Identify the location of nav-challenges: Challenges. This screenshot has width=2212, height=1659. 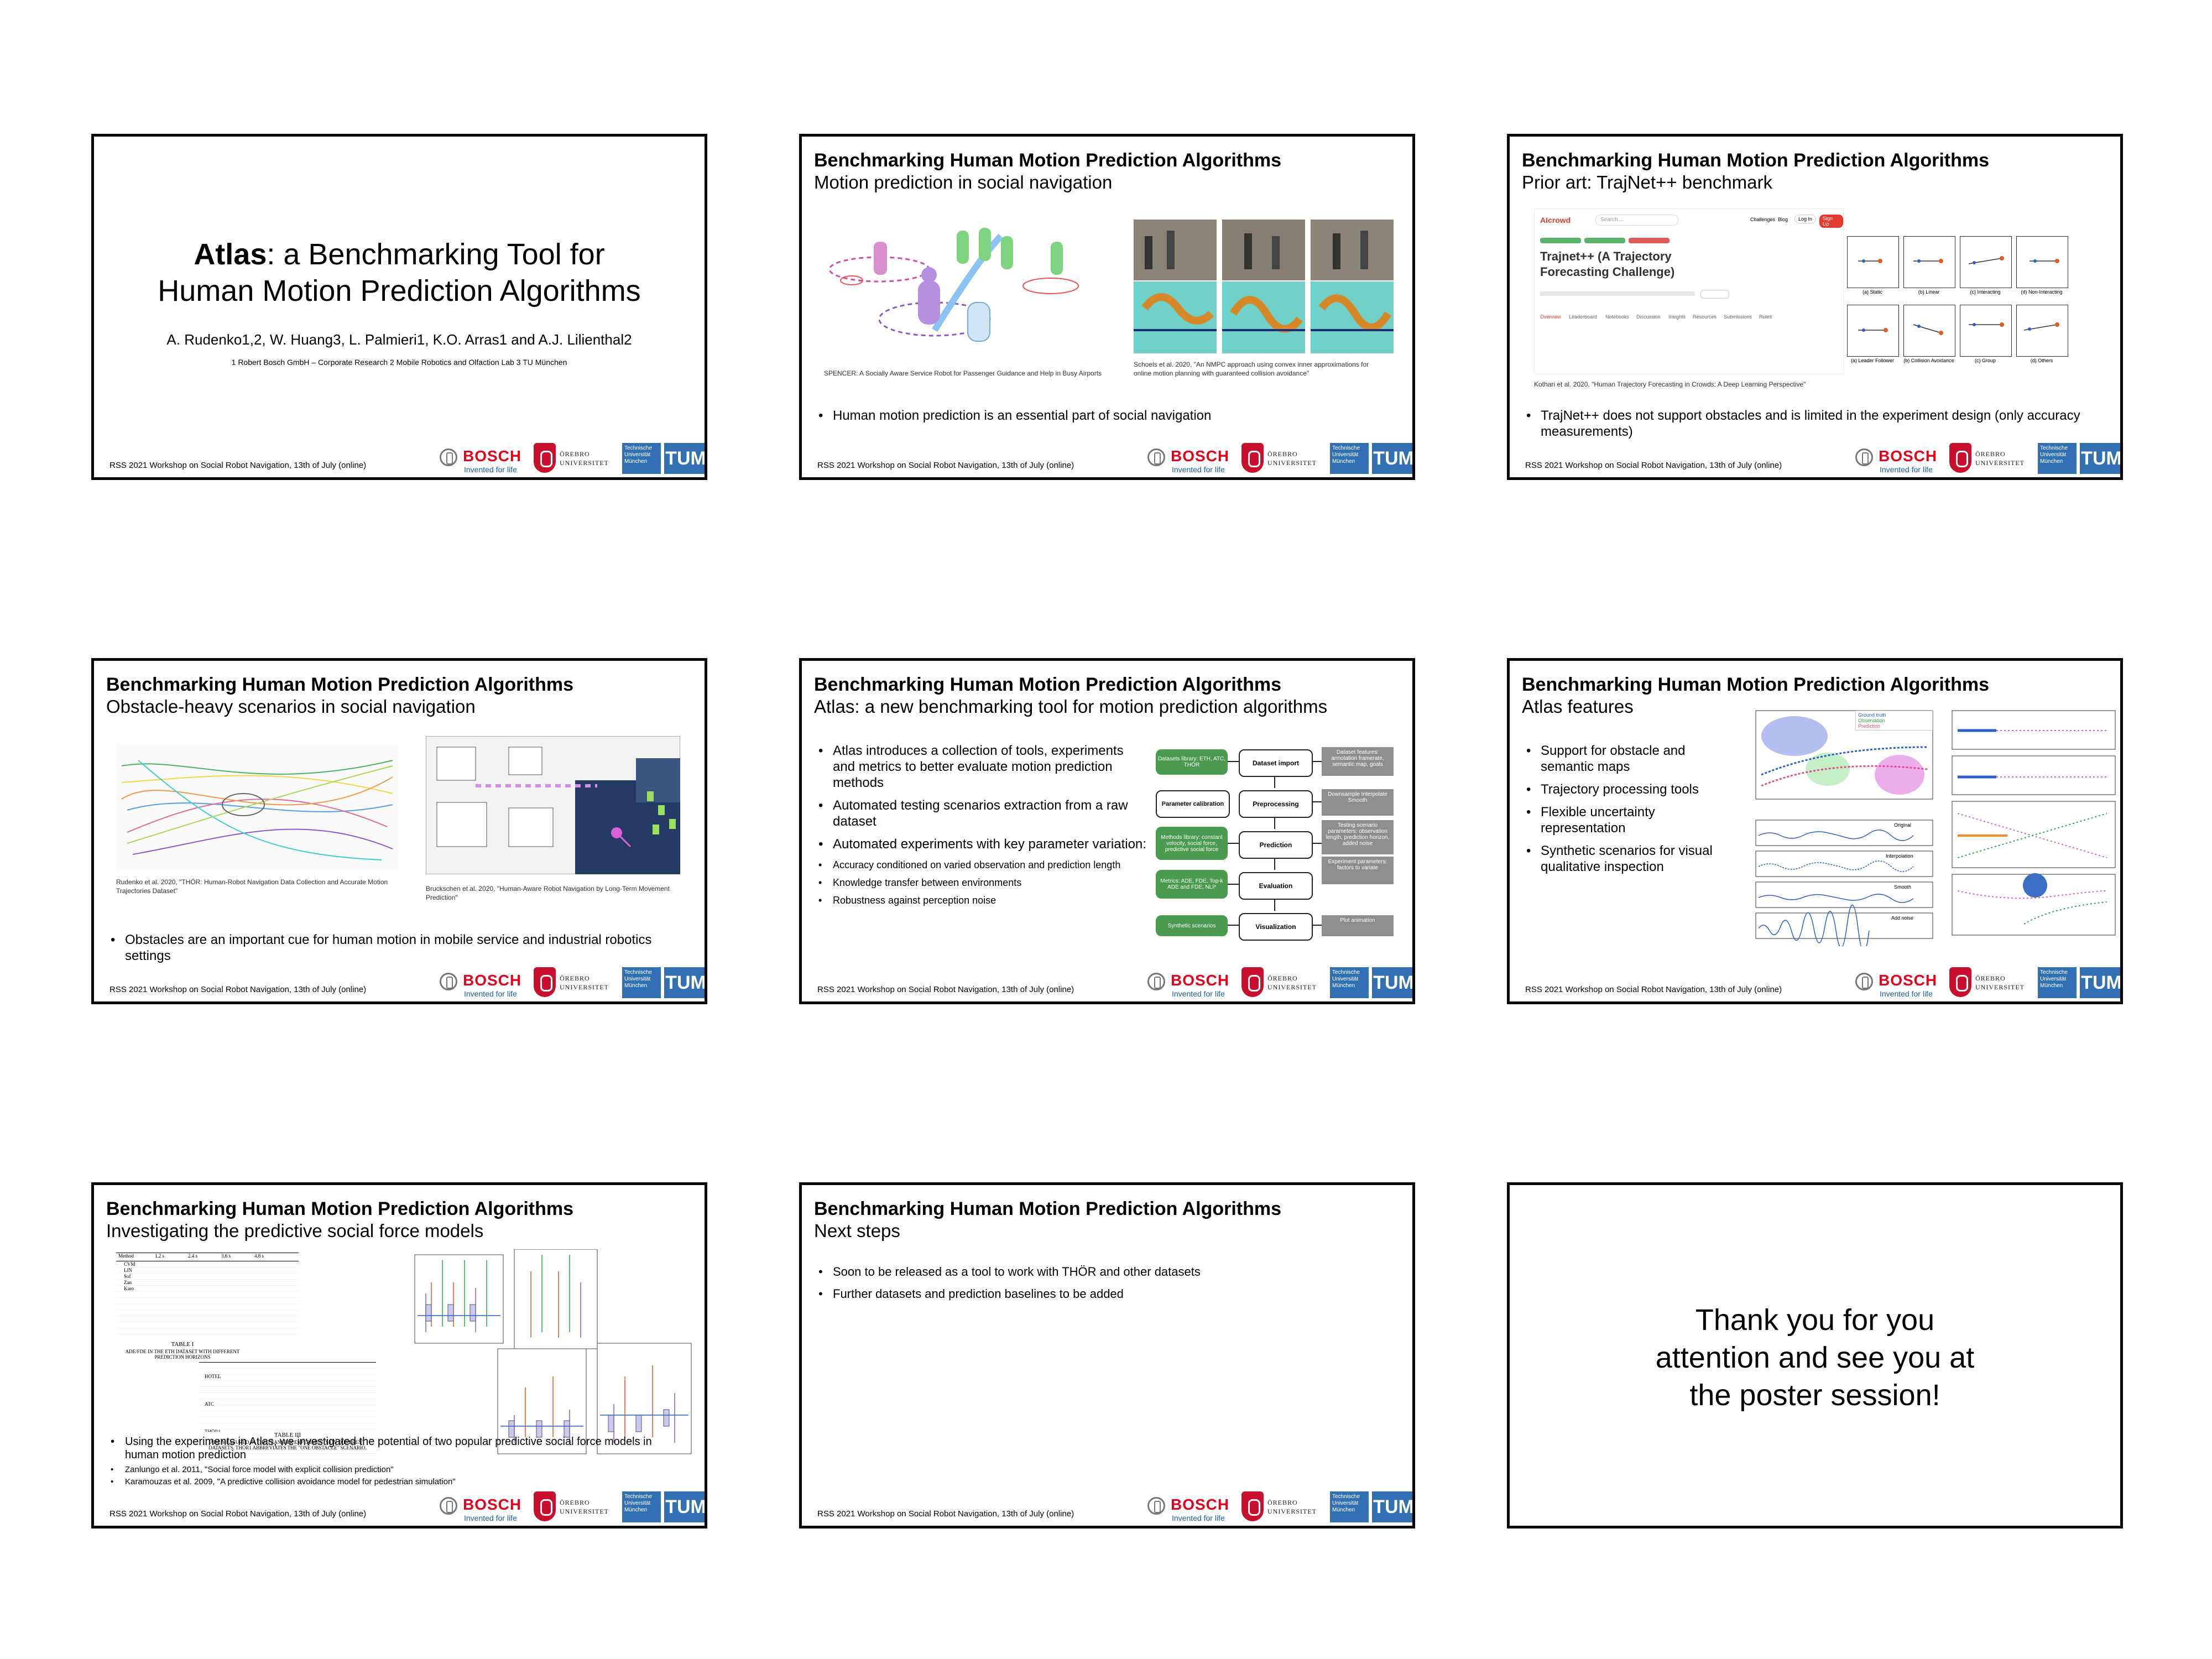
(1763, 220).